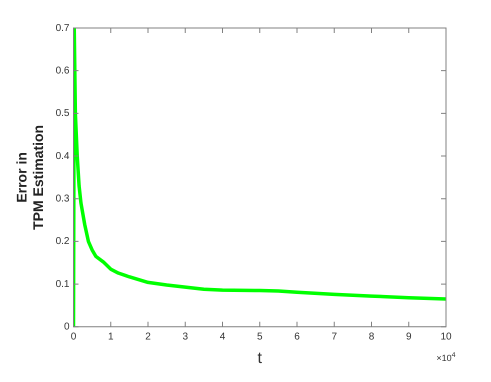  What do you see at coordinates (148, 337) in the screenshot?
I see `x-tick-label: 2` at bounding box center [148, 337].